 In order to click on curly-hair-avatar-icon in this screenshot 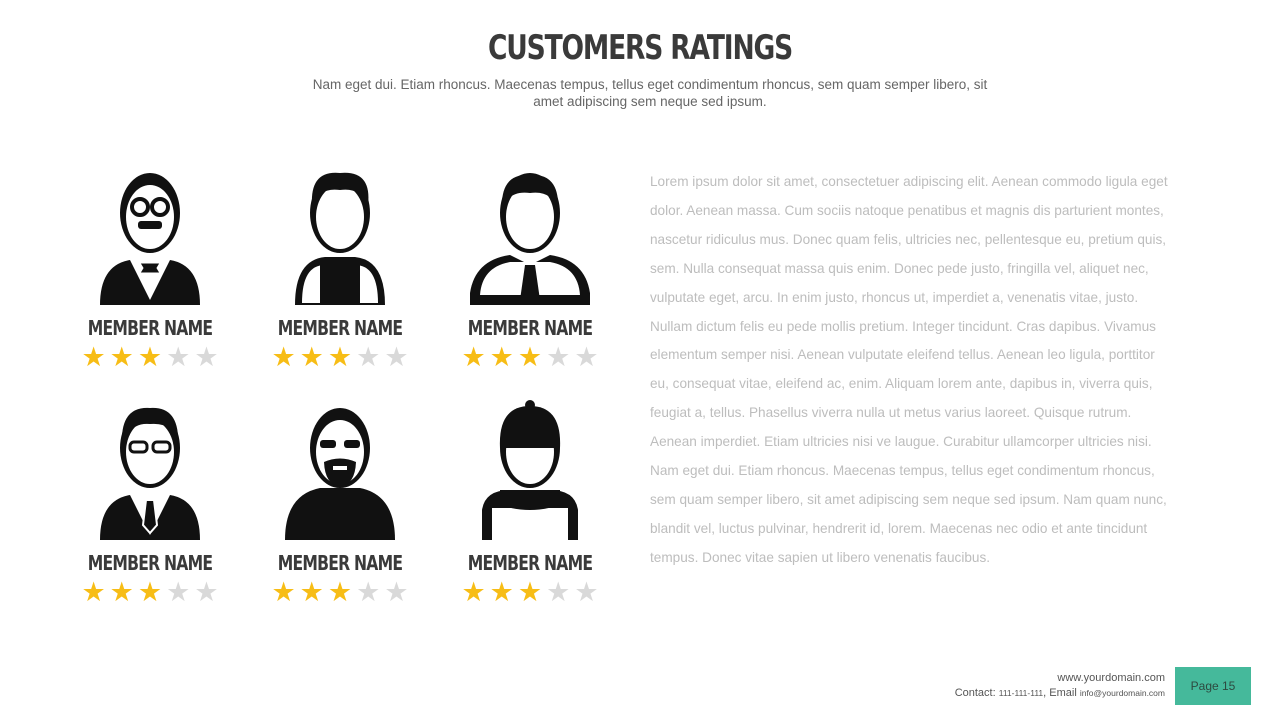, I will do `click(340, 238)`.